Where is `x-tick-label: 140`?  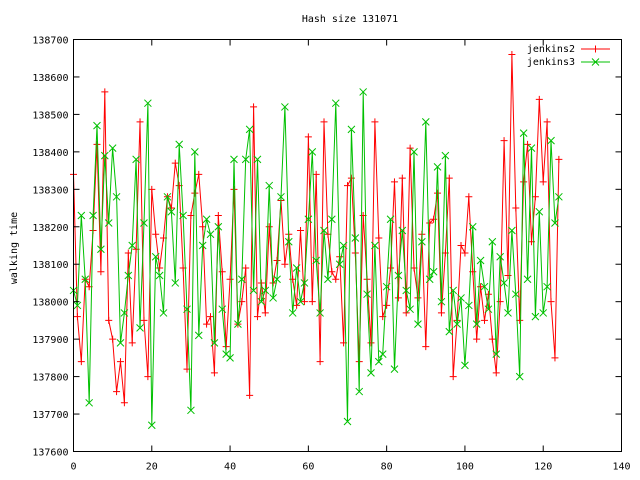 x-tick-label: 140 is located at coordinates (621, 467).